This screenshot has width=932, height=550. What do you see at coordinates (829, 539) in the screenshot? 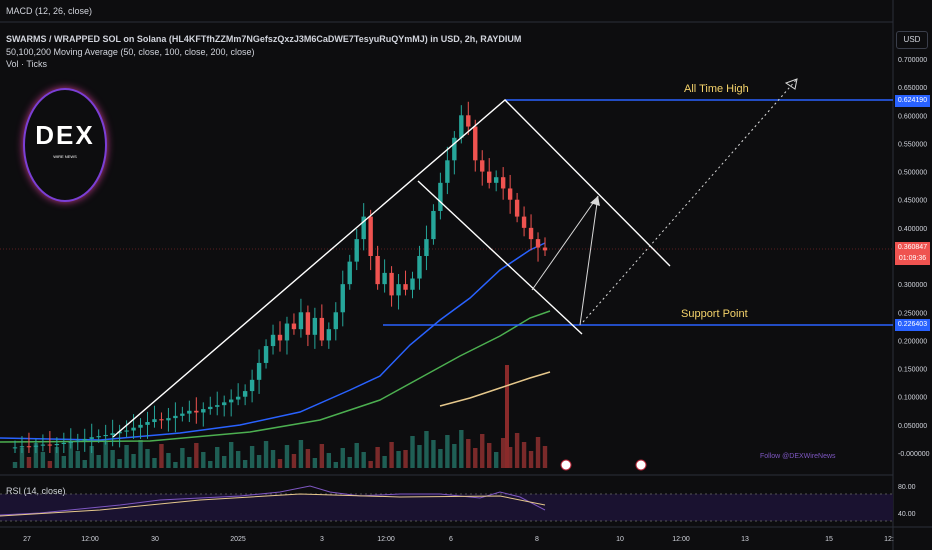
I see `x-tick-label: 15` at bounding box center [829, 539].